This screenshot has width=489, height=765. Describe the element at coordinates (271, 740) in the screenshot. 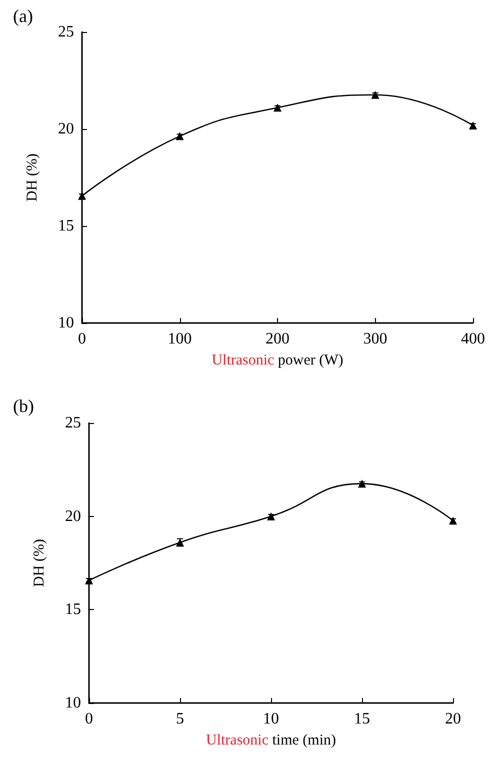

I see `x-axis-title: Ultrasonic time (min)` at that location.